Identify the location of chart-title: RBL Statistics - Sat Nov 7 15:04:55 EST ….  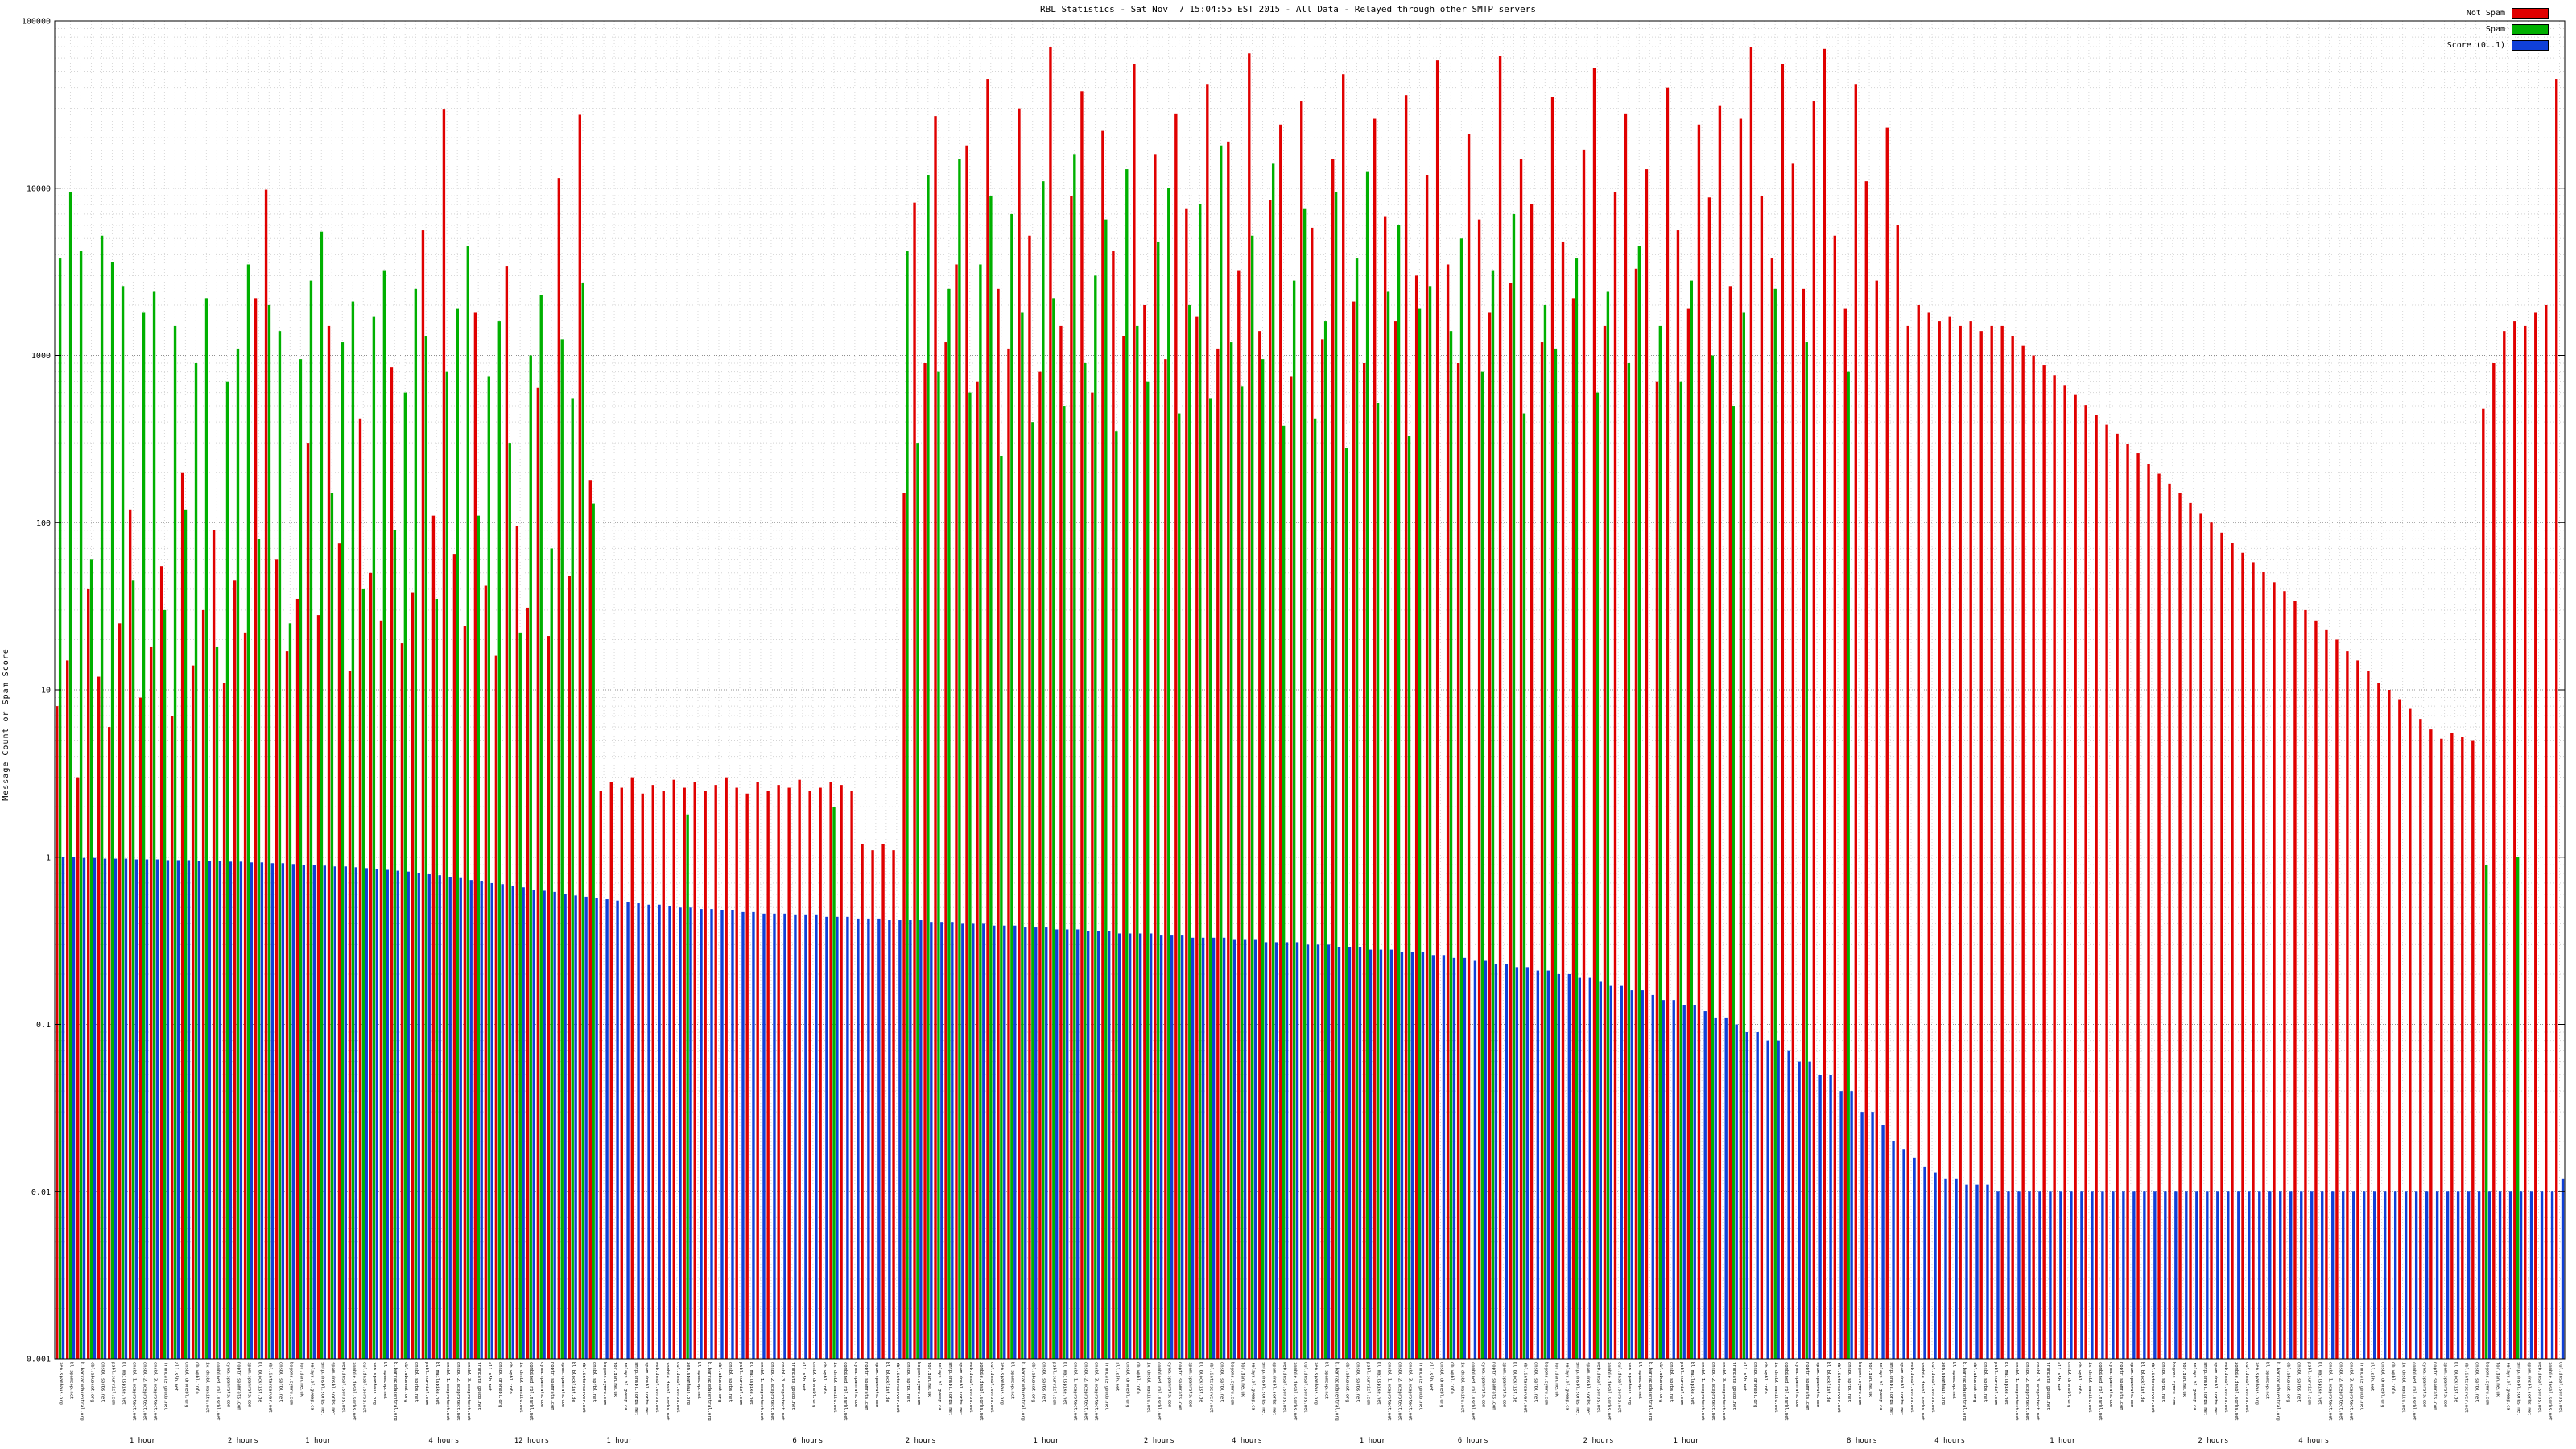
(1288, 9).